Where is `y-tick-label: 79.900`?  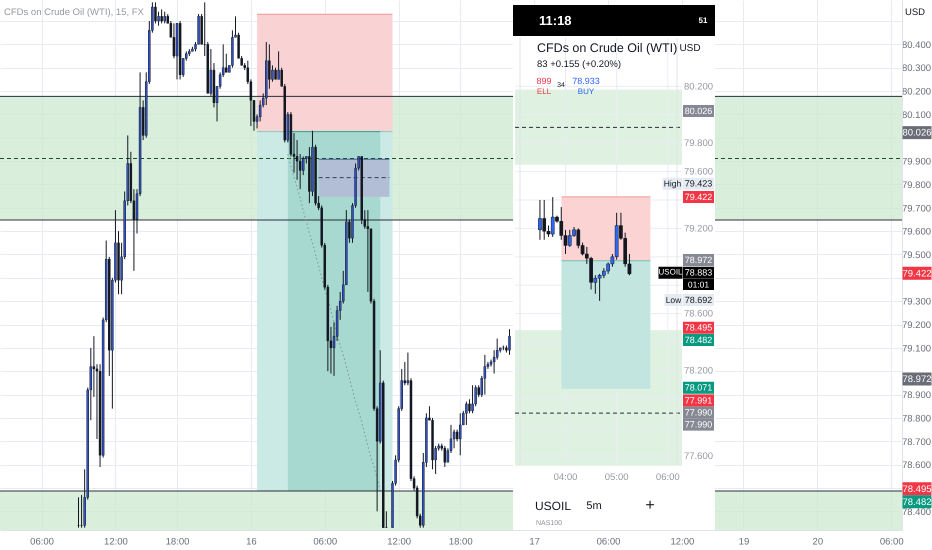 y-tick-label: 79.900 is located at coordinates (917, 162).